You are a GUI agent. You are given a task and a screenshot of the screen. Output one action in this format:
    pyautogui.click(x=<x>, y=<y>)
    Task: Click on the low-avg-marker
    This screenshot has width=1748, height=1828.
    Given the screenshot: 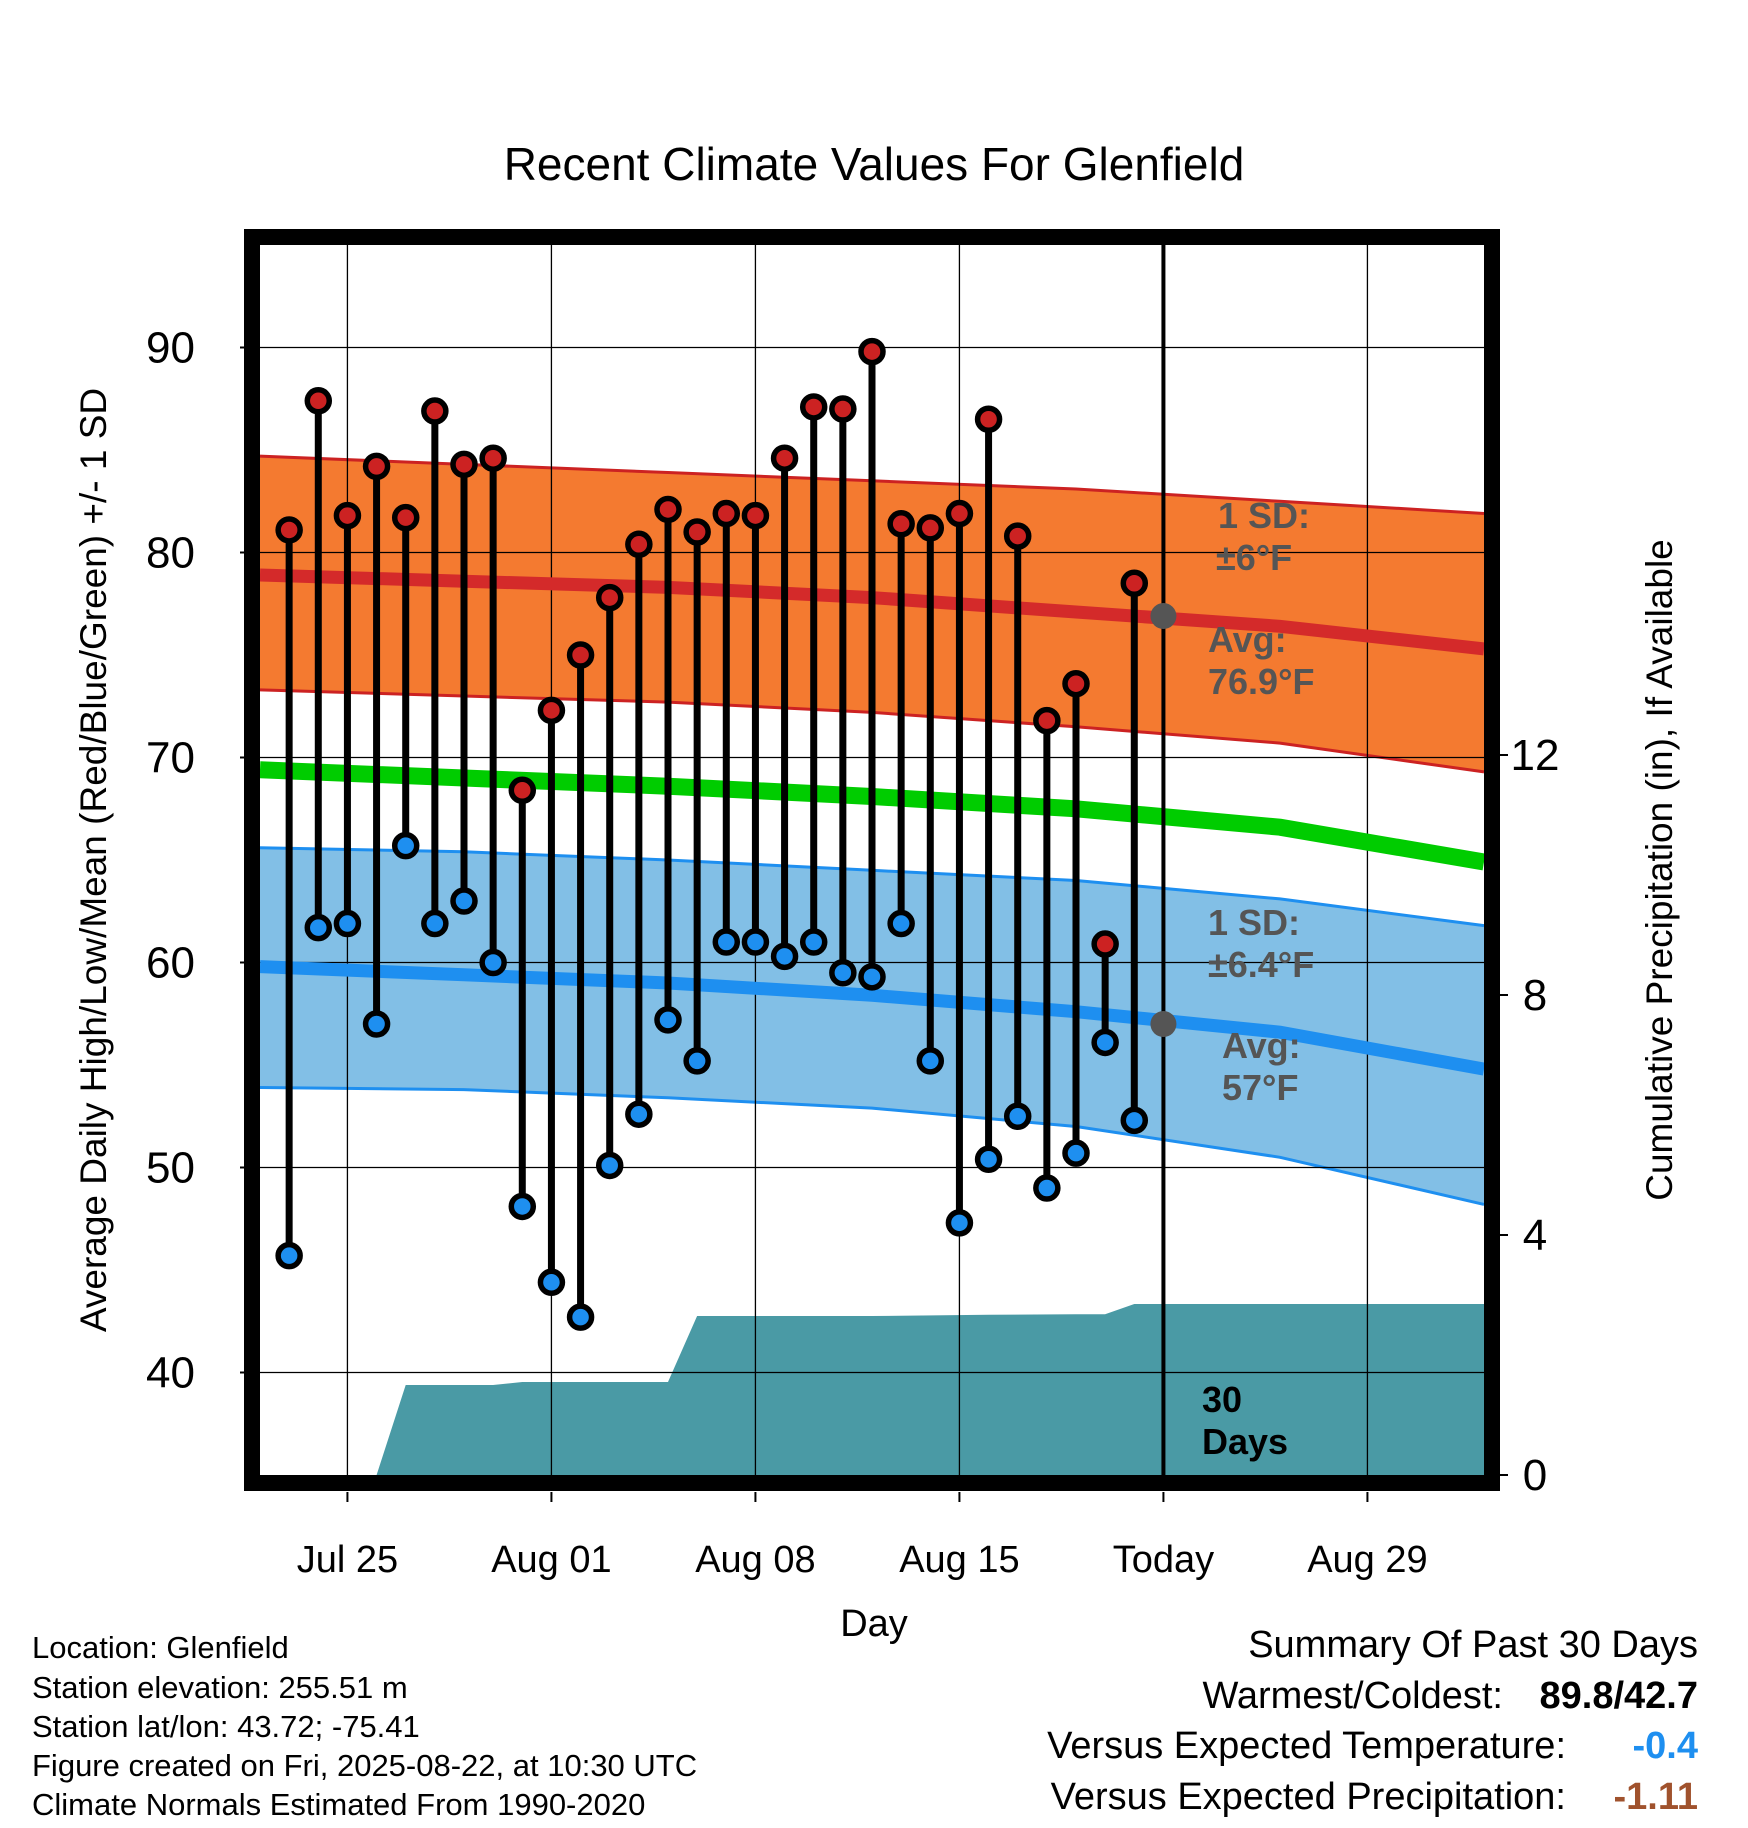 What is the action you would take?
    pyautogui.click(x=1163, y=1024)
    